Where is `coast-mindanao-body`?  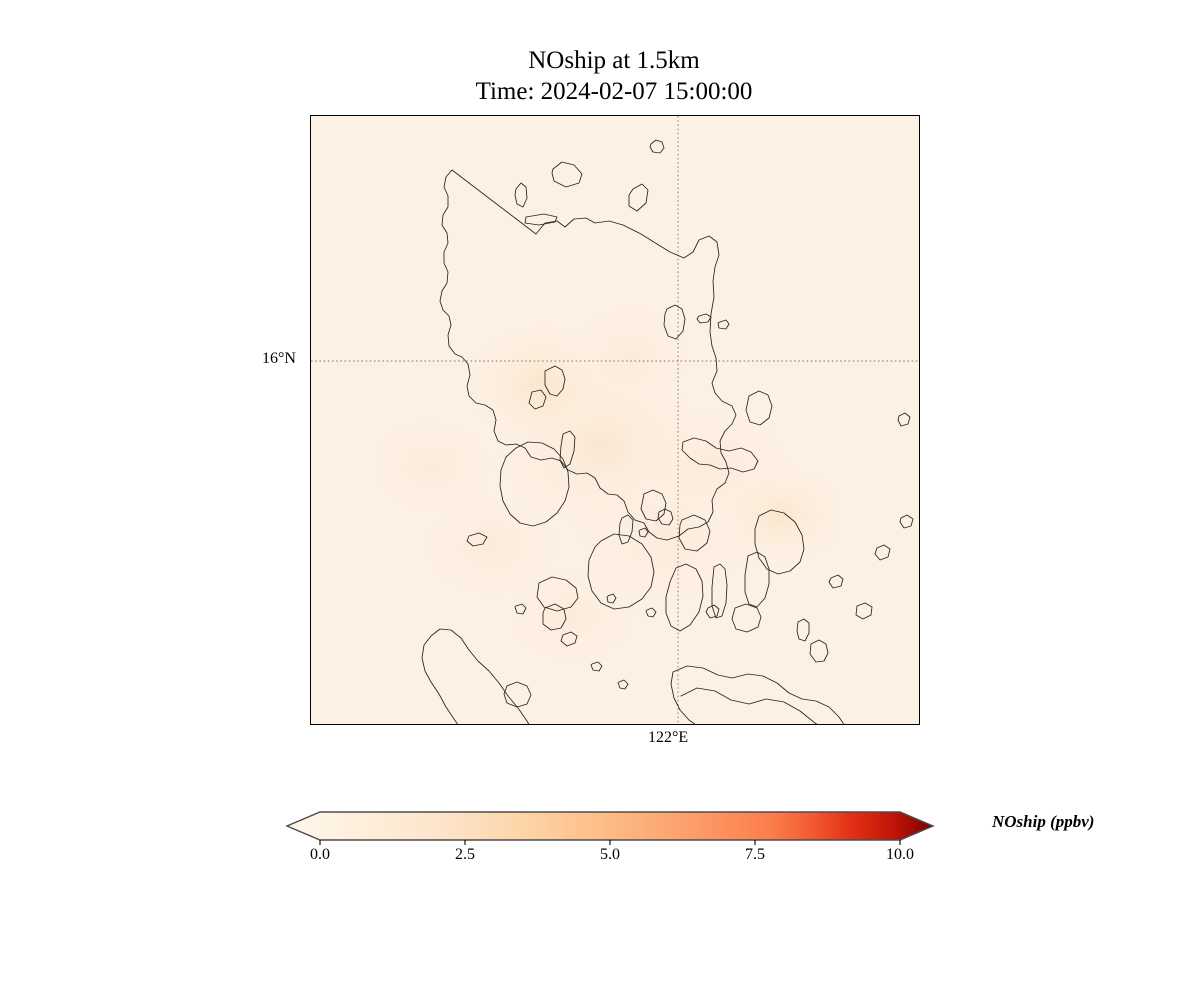 coast-mindanao-body is located at coordinates (749, 705).